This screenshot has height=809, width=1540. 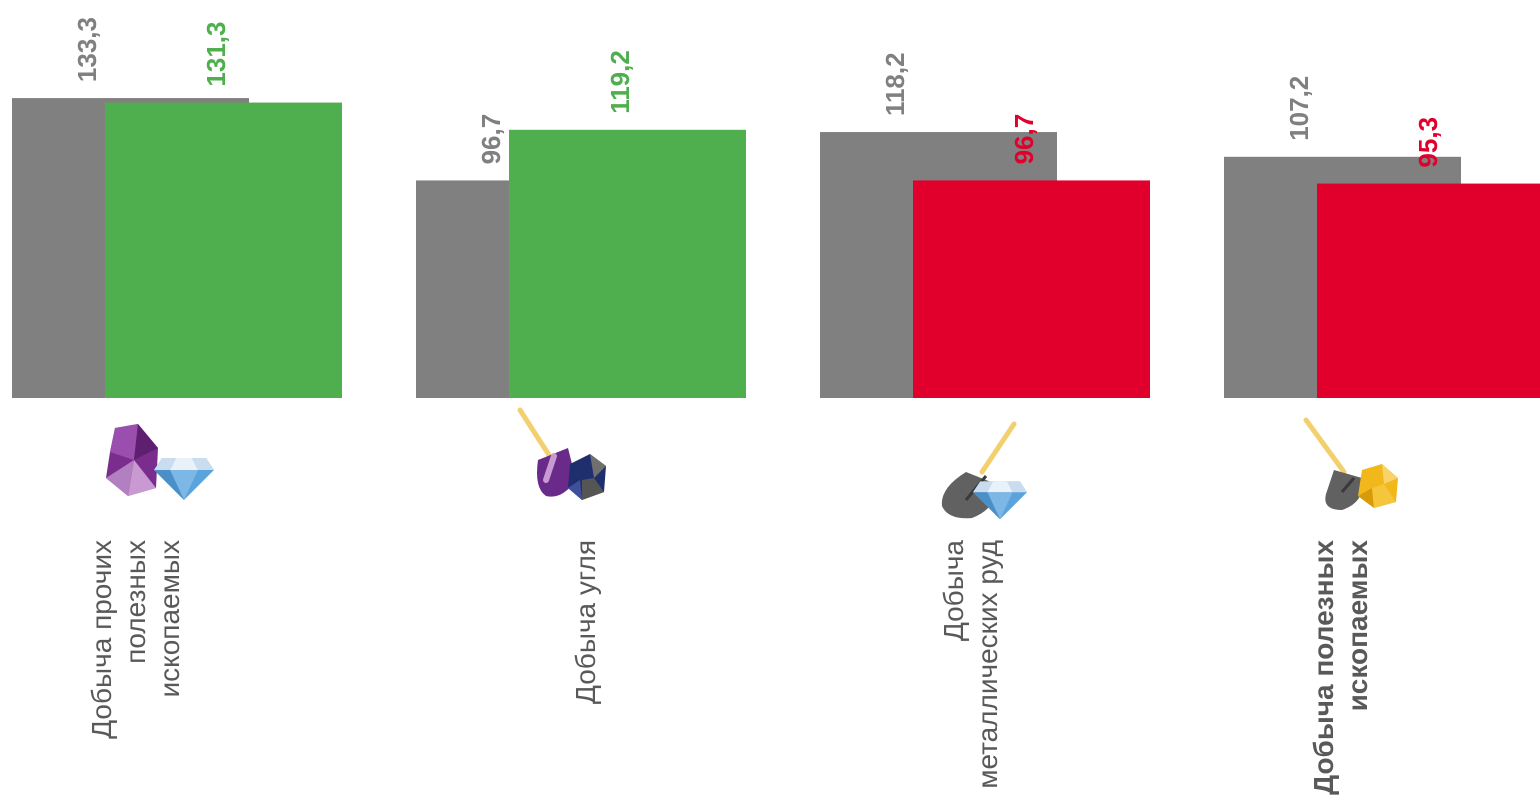 What do you see at coordinates (987, 664) in the screenshot?
I see `category-label-3-line-2: металлических руд` at bounding box center [987, 664].